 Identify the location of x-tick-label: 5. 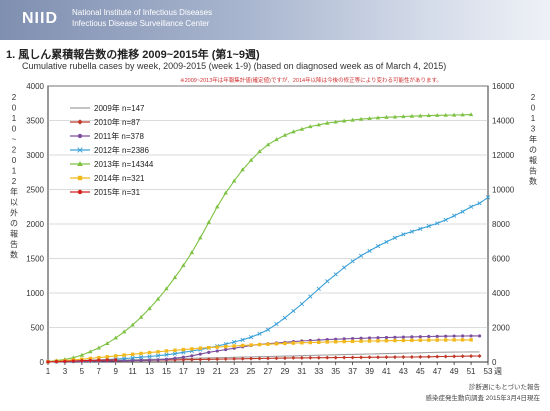
(82, 371).